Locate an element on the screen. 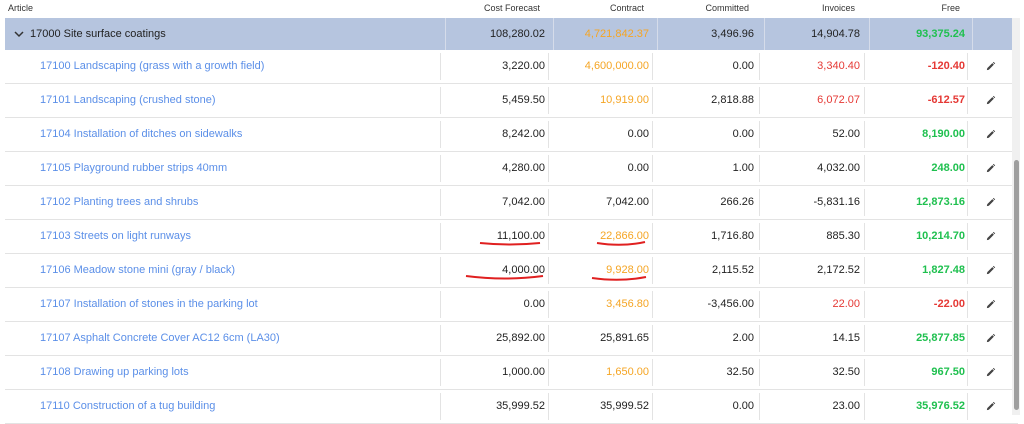 This screenshot has width=1024, height=424. contract-value: 22,866.00 is located at coordinates (624, 236).